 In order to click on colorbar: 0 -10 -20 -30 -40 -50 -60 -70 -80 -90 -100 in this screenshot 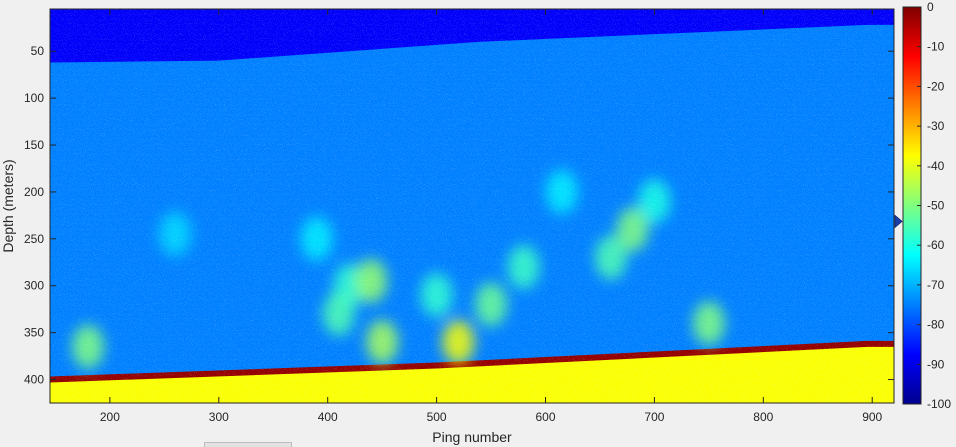, I will do `click(926, 205)`.